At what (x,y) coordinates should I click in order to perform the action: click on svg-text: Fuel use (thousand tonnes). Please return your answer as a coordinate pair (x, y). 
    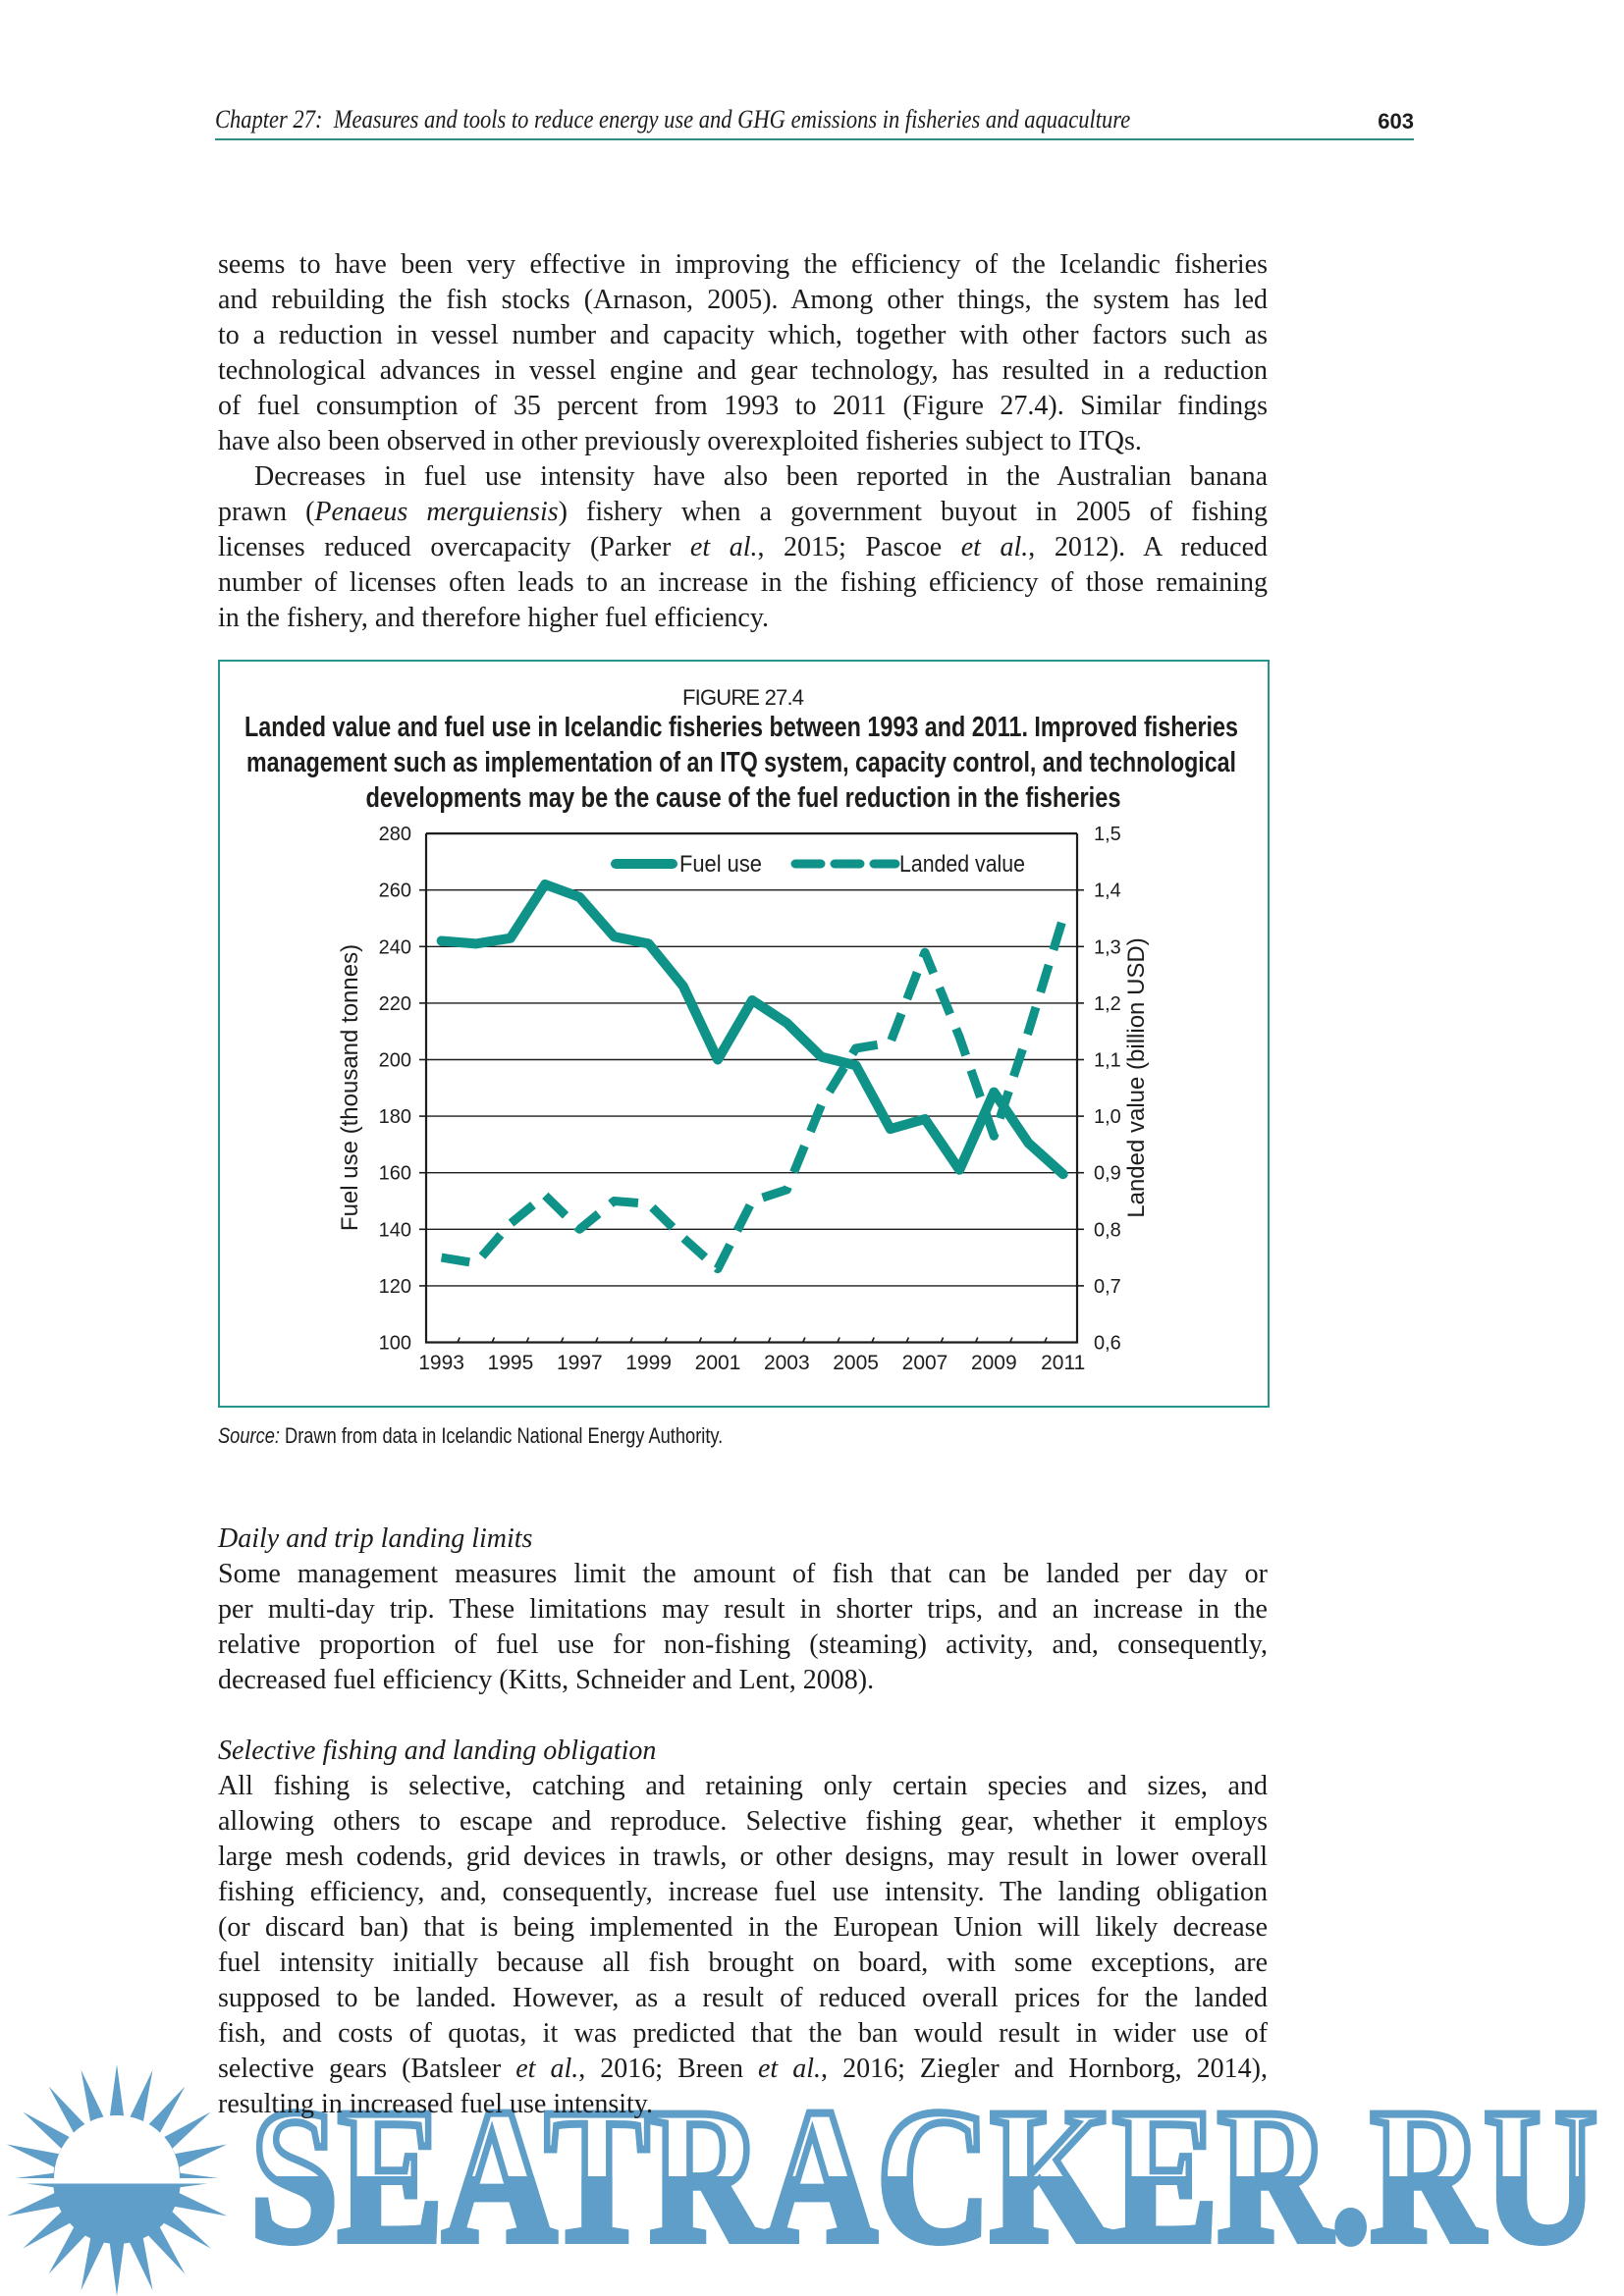
    Looking at the image, I should click on (350, 1087).